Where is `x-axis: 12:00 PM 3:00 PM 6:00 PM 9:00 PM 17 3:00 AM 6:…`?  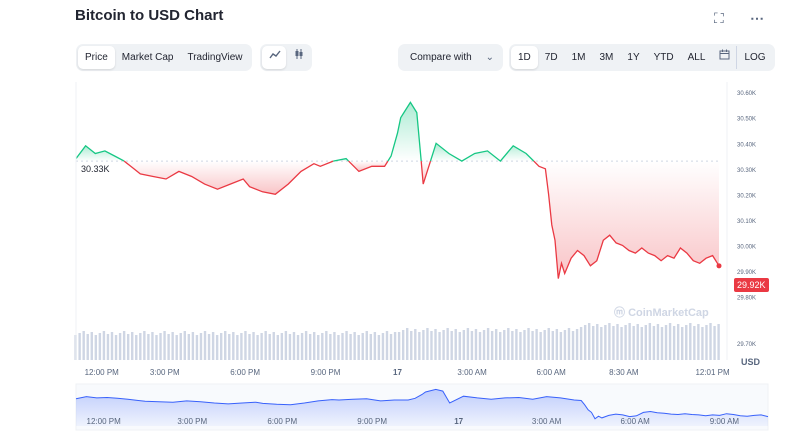 x-axis: 12:00 PM 3:00 PM 6:00 PM 9:00 PM 17 3:00 AM 6:… is located at coordinates (407, 372).